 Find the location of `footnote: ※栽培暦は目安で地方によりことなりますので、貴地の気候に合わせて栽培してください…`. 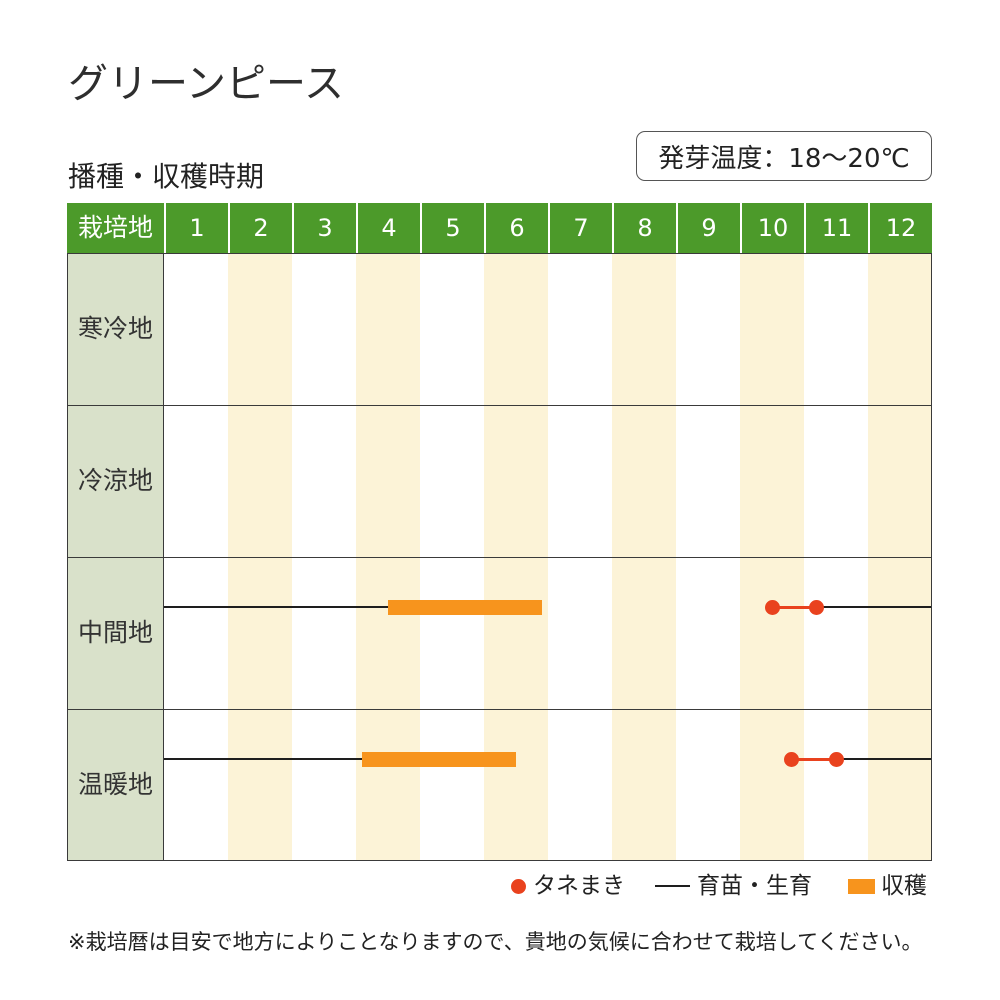

footnote: ※栽培暦は目安で地方によりことなりますので、貴地の気候に合わせて栽培してください… is located at coordinates (495, 942).